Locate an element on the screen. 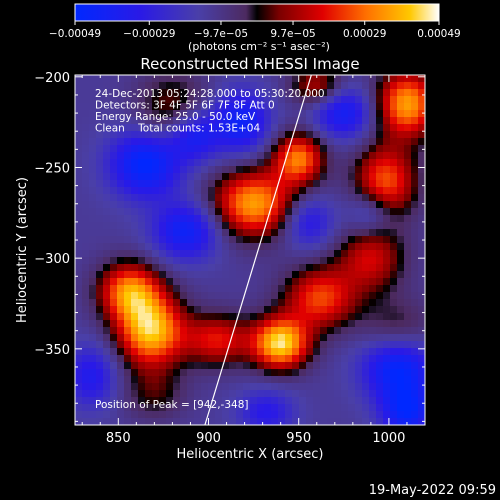 The image size is (500, 500). x-tick-label: 1000 is located at coordinates (388, 438).